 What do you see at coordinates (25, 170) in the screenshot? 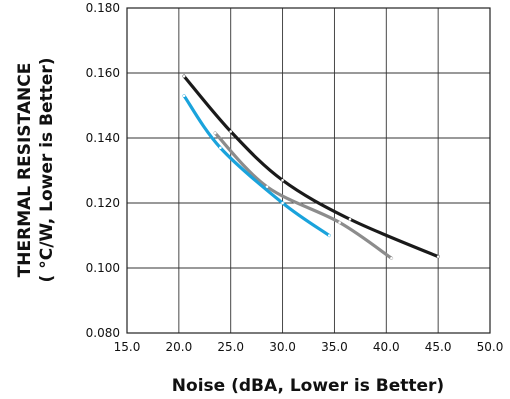
I see `y-axis-title-line1: THERMAL RESISTANCE` at bounding box center [25, 170].